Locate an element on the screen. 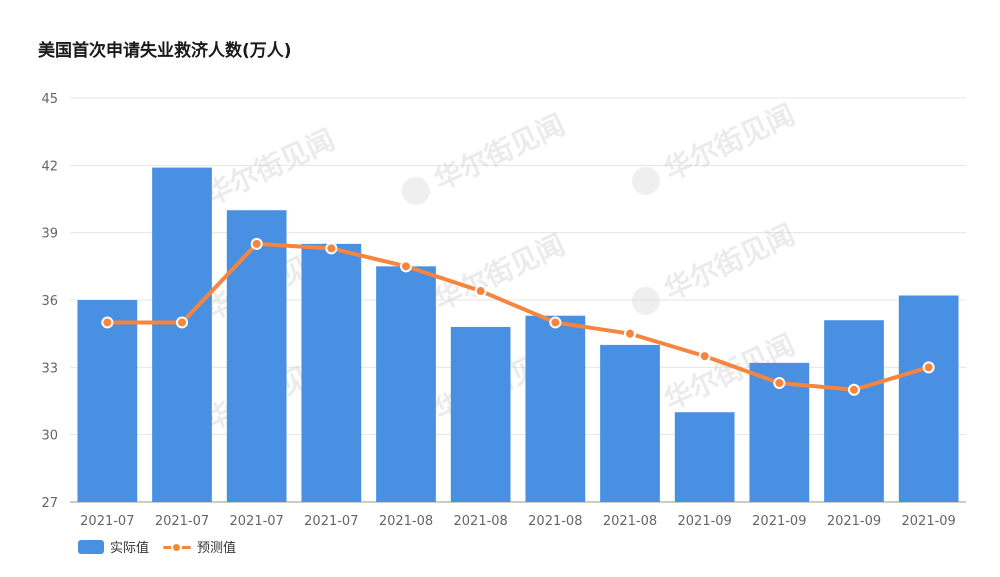  legend-item-forecast: 预测值 is located at coordinates (199, 546).